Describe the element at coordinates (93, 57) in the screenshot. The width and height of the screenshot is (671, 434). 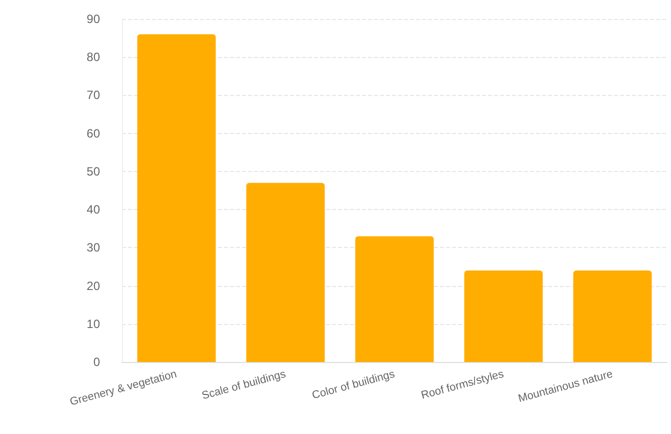
I see `y-tick-label: 80` at that location.